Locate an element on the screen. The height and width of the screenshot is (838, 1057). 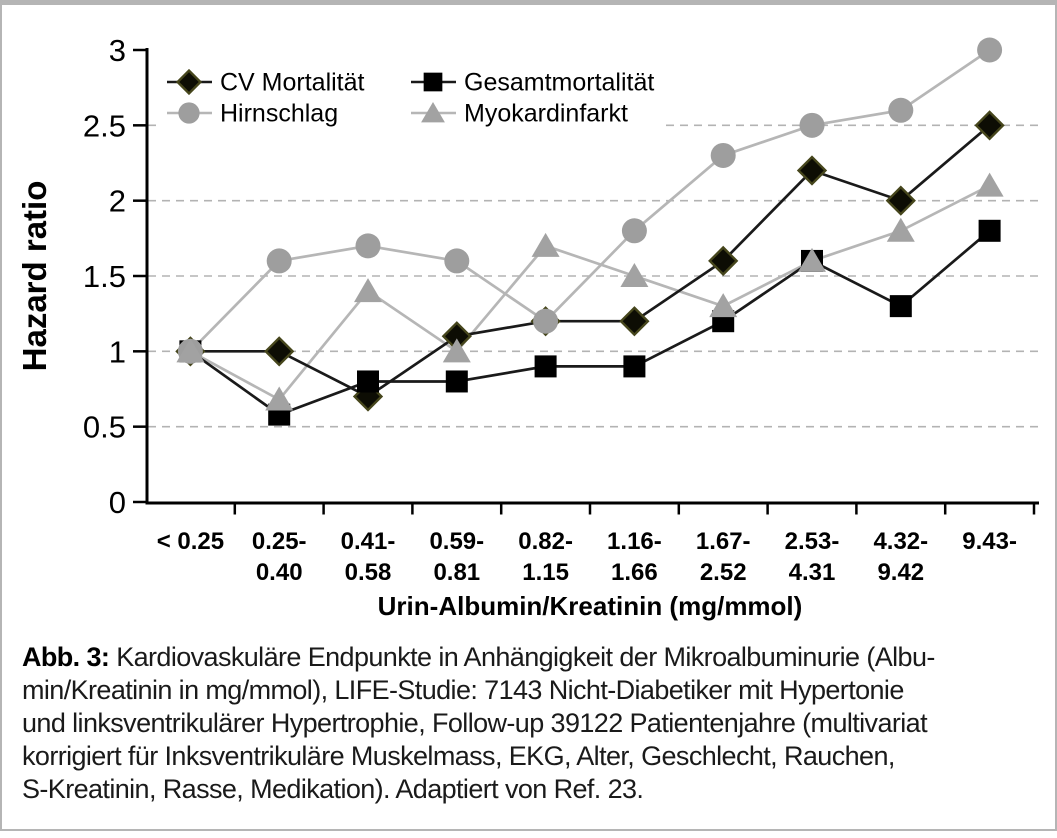
y-tick-label: 1.5 is located at coordinates (104, 276).